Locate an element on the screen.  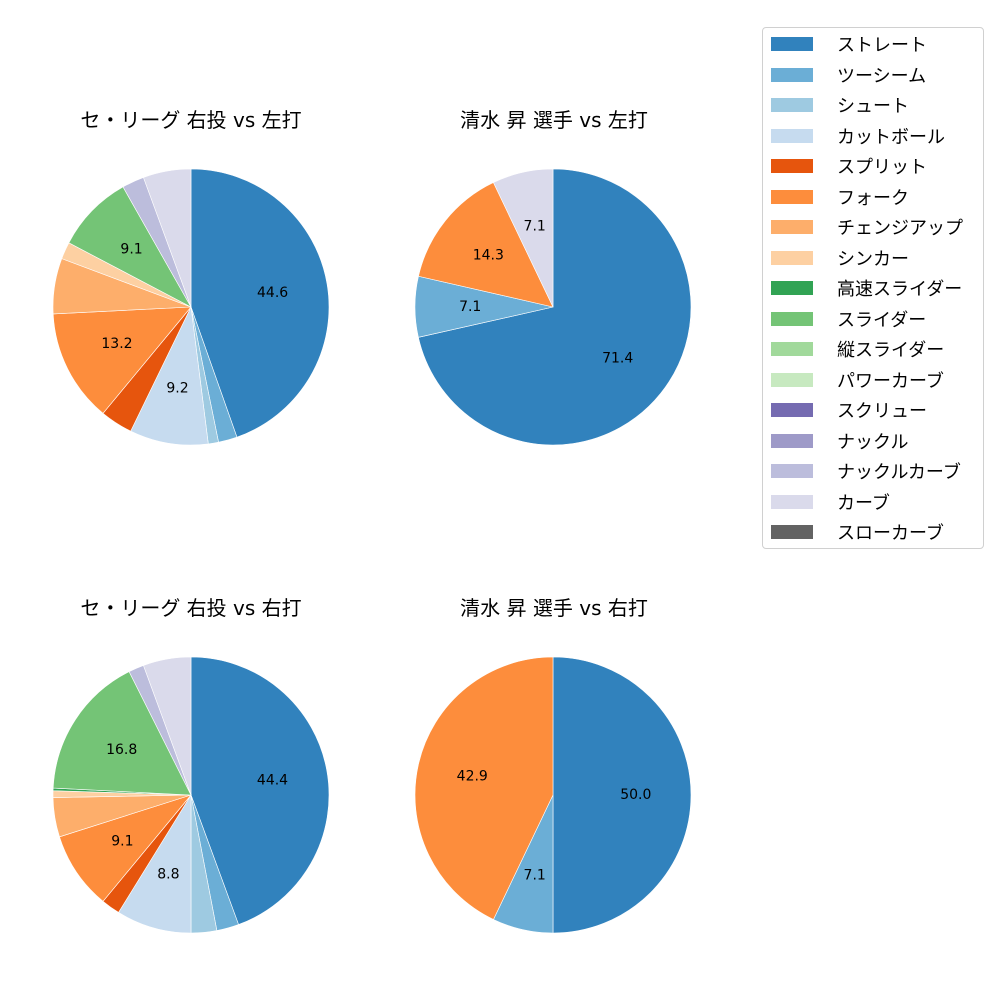
legend-label: スクリュー is located at coordinates (882, 411).